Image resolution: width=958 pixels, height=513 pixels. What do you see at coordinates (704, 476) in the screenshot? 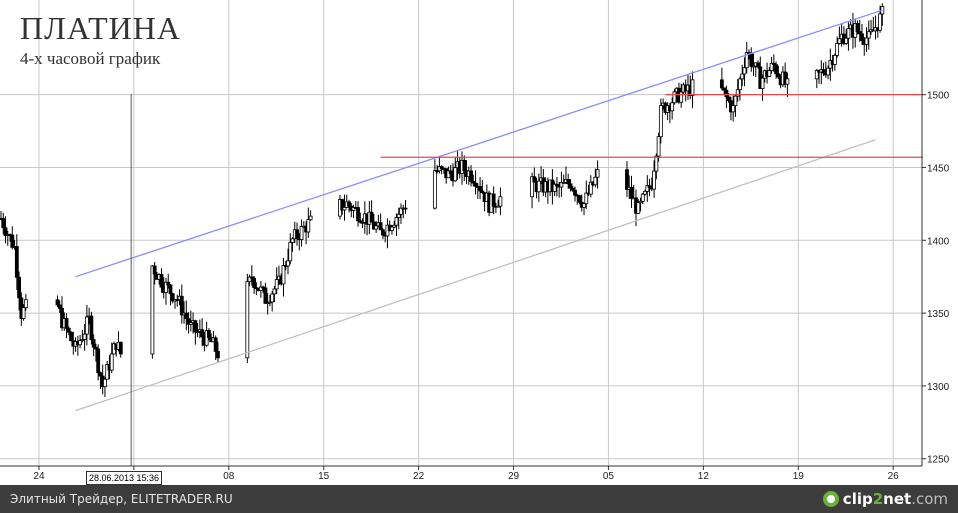
I see `x-tick-label: 12` at bounding box center [704, 476].